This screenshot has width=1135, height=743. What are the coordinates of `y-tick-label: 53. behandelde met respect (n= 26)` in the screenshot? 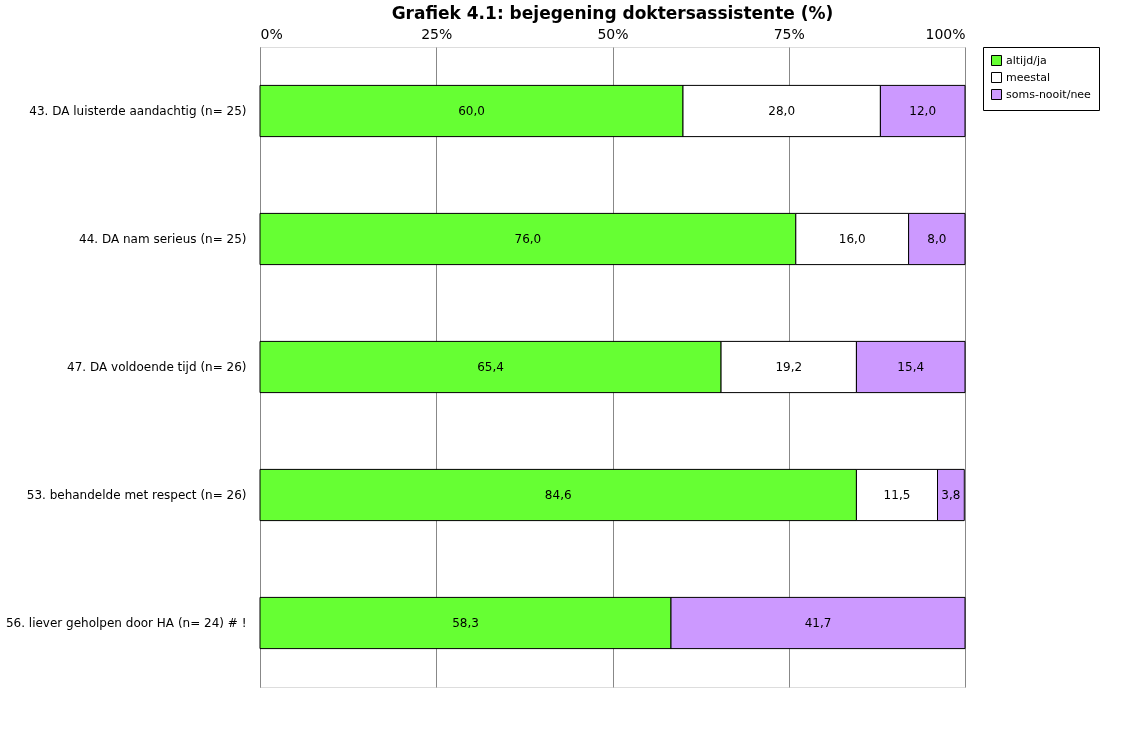 It's located at (136, 495).